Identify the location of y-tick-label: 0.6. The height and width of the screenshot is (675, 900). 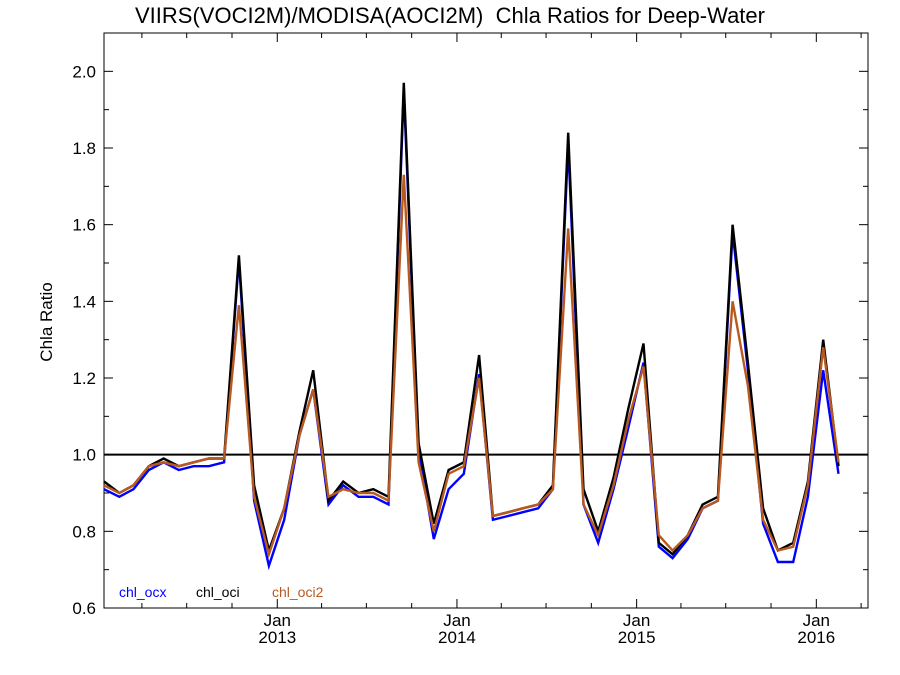
(84, 608).